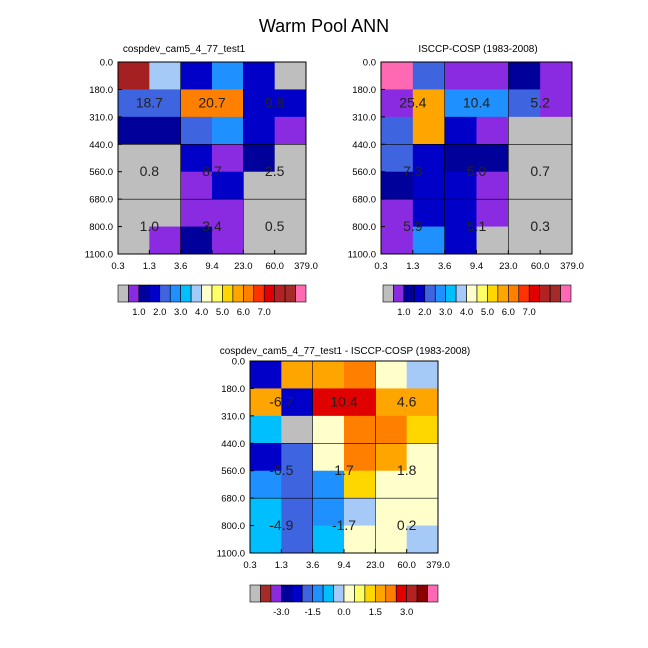 The width and height of the screenshot is (648, 648). Describe the element at coordinates (312, 612) in the screenshot. I see `colorbar-label: -1.5` at that location.